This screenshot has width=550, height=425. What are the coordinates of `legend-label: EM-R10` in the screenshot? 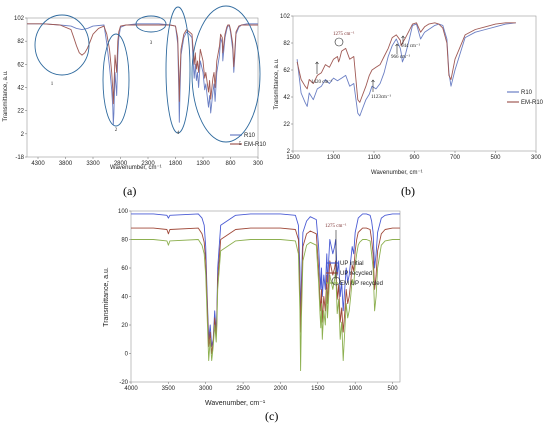 It's located at (255, 145).